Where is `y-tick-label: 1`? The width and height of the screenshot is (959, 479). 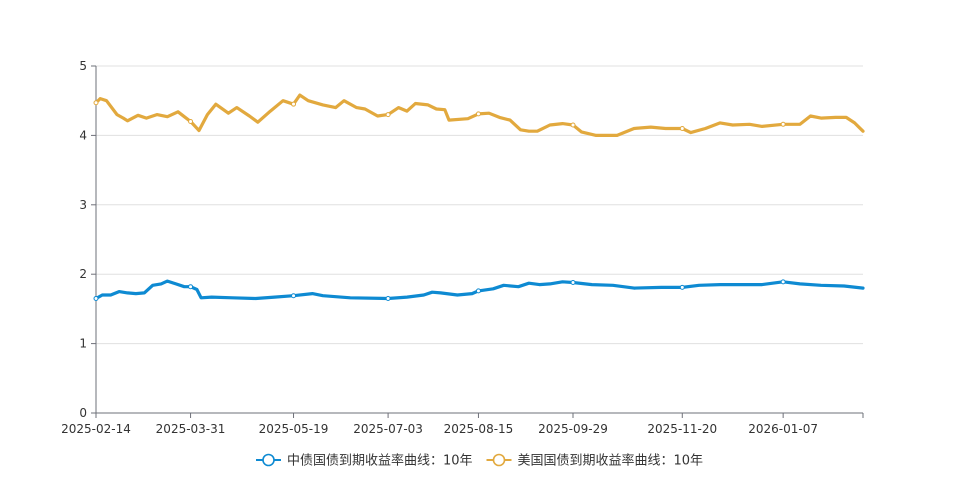 y-tick-label: 1 is located at coordinates (83, 344).